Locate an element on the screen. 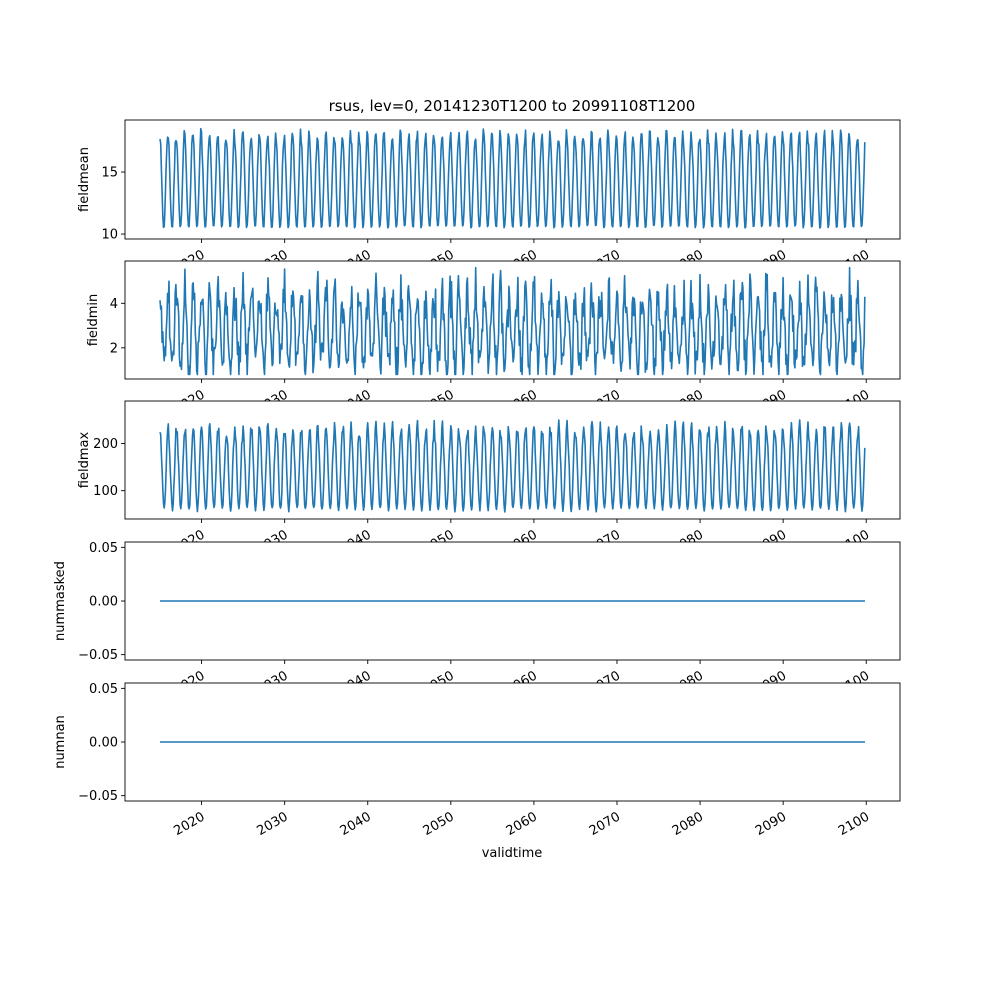  y-tick-label: 200 is located at coordinates (105, 444).